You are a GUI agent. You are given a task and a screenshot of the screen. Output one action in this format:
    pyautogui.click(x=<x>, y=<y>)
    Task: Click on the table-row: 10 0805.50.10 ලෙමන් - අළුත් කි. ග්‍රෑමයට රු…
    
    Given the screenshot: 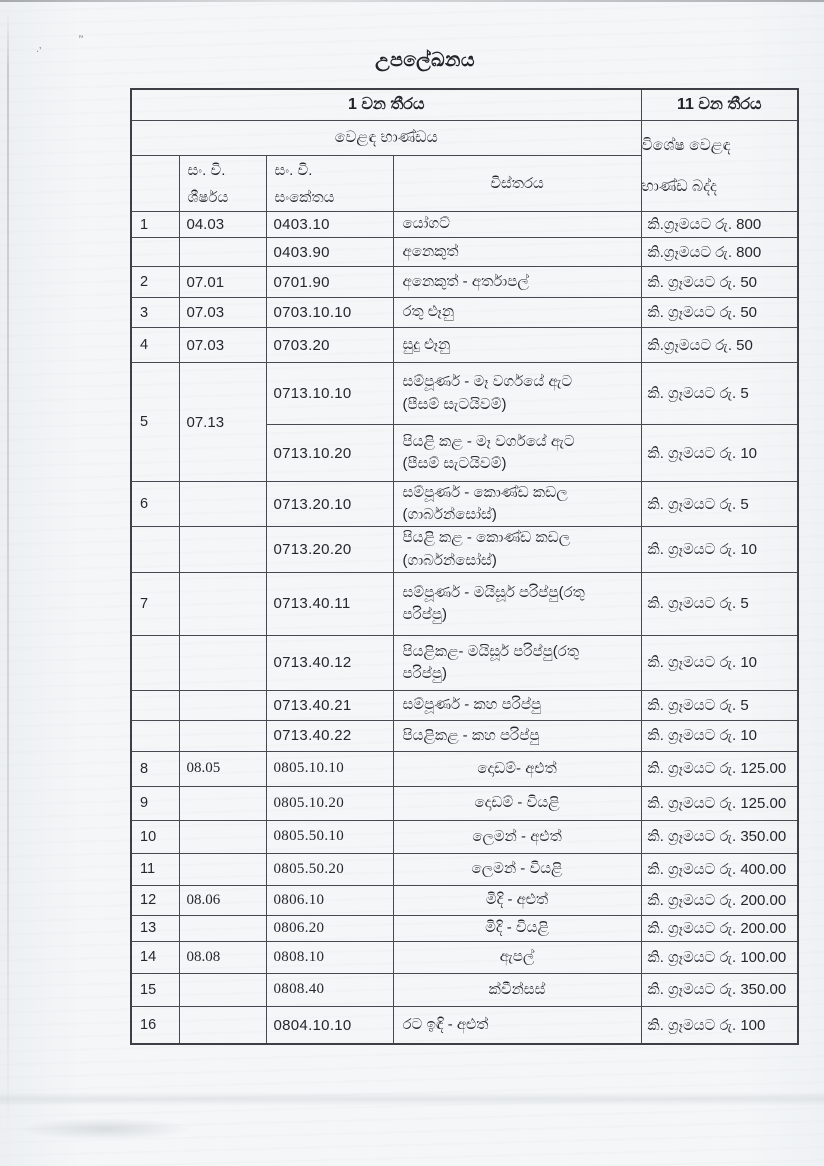 What is the action you would take?
    pyautogui.click(x=464, y=836)
    